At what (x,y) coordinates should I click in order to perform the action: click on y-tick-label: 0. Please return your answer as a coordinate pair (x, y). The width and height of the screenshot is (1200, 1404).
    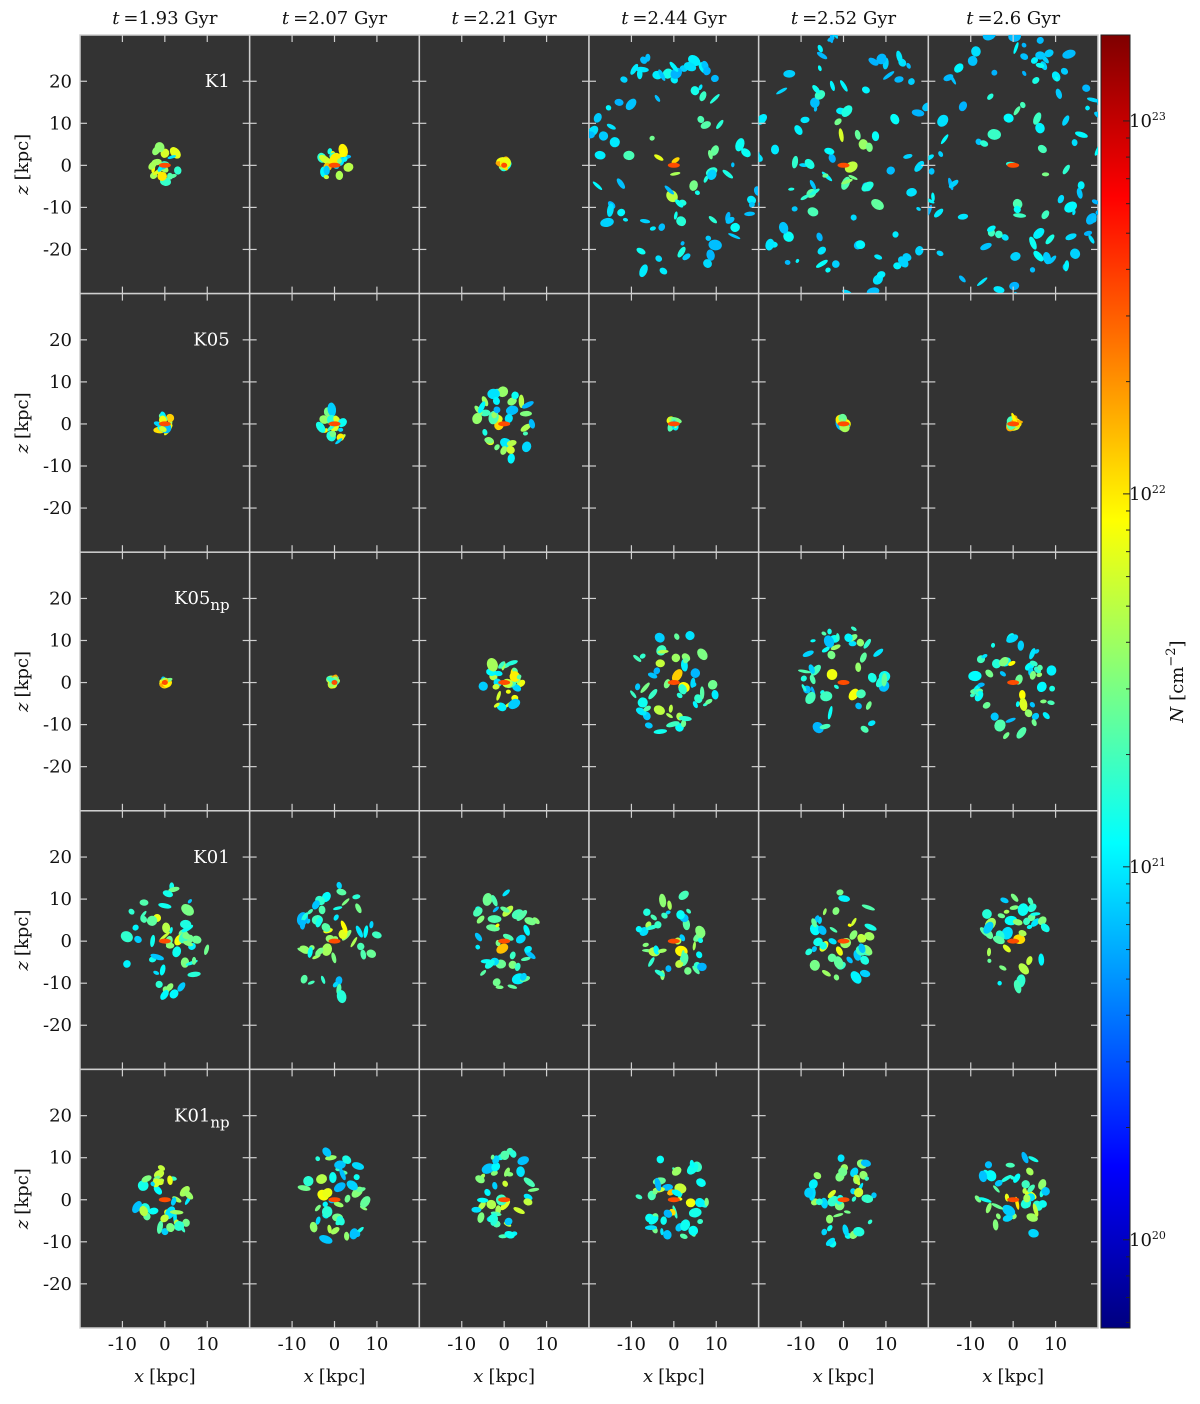
    Looking at the image, I should click on (66, 424).